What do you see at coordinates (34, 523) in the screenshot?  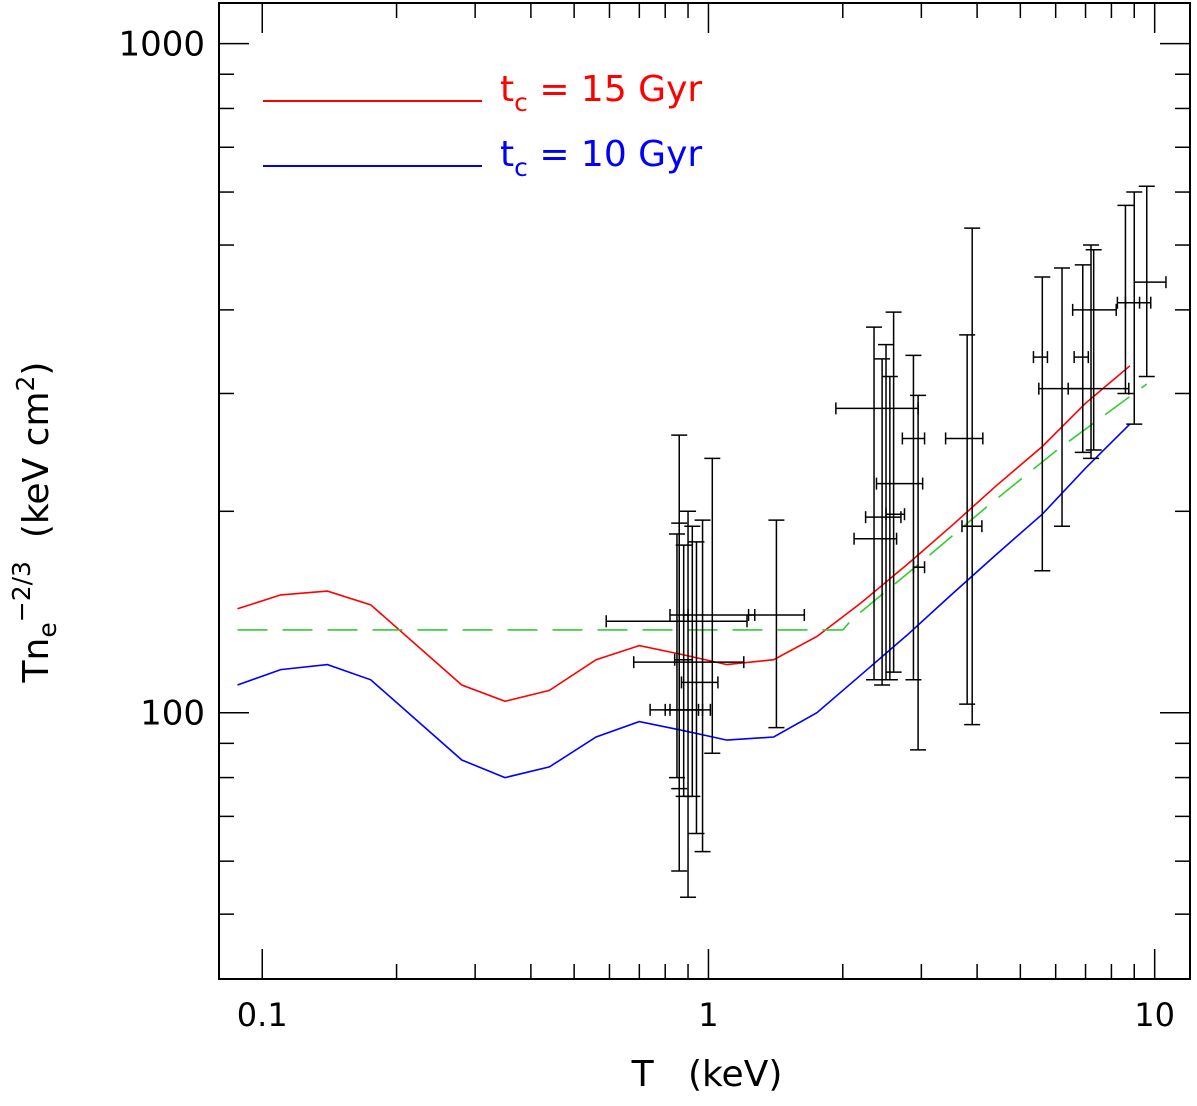 I see `y-axis-label: Tne−2/3 (keV cm2)` at bounding box center [34, 523].